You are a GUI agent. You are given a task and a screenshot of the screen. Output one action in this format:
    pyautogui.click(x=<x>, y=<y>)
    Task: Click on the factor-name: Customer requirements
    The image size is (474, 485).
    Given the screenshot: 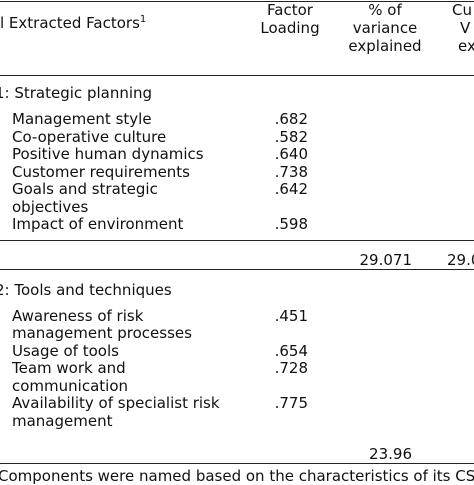 What is the action you would take?
    pyautogui.click(x=101, y=171)
    